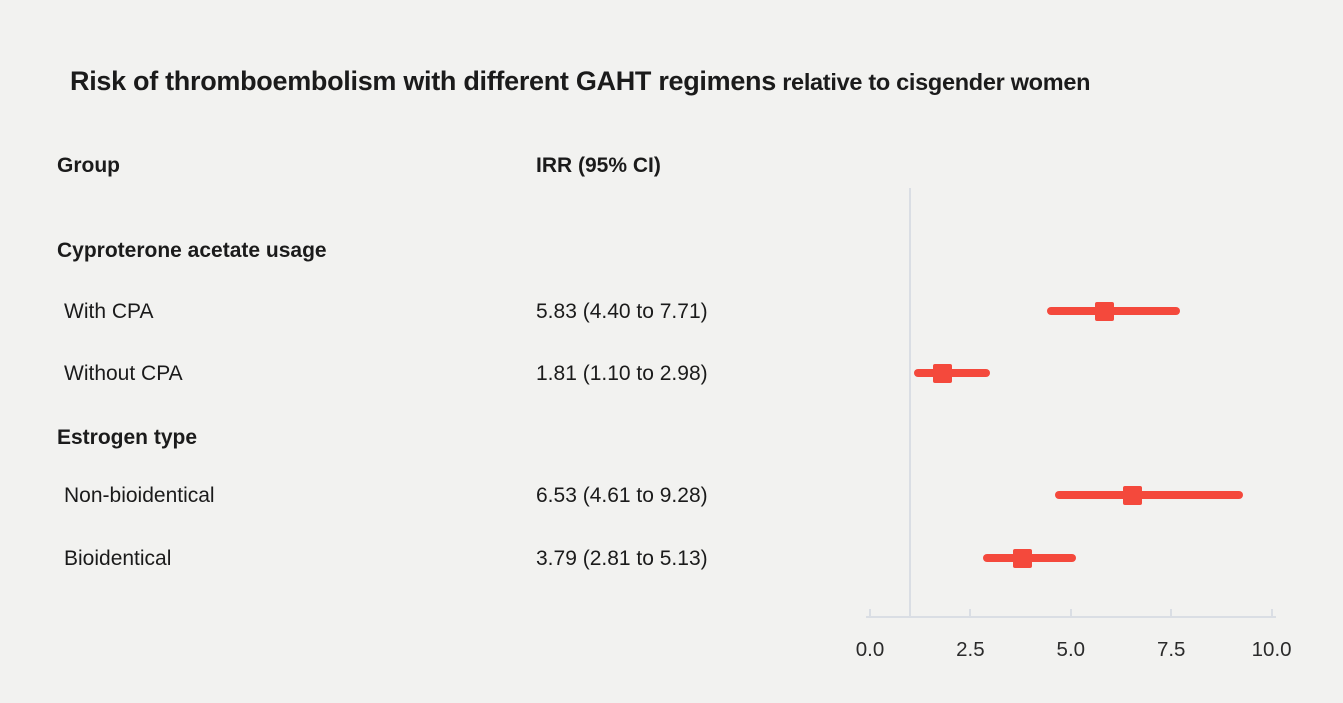 The height and width of the screenshot is (703, 1343). I want to click on x-axis-tick-label: 7.5, so click(1171, 649).